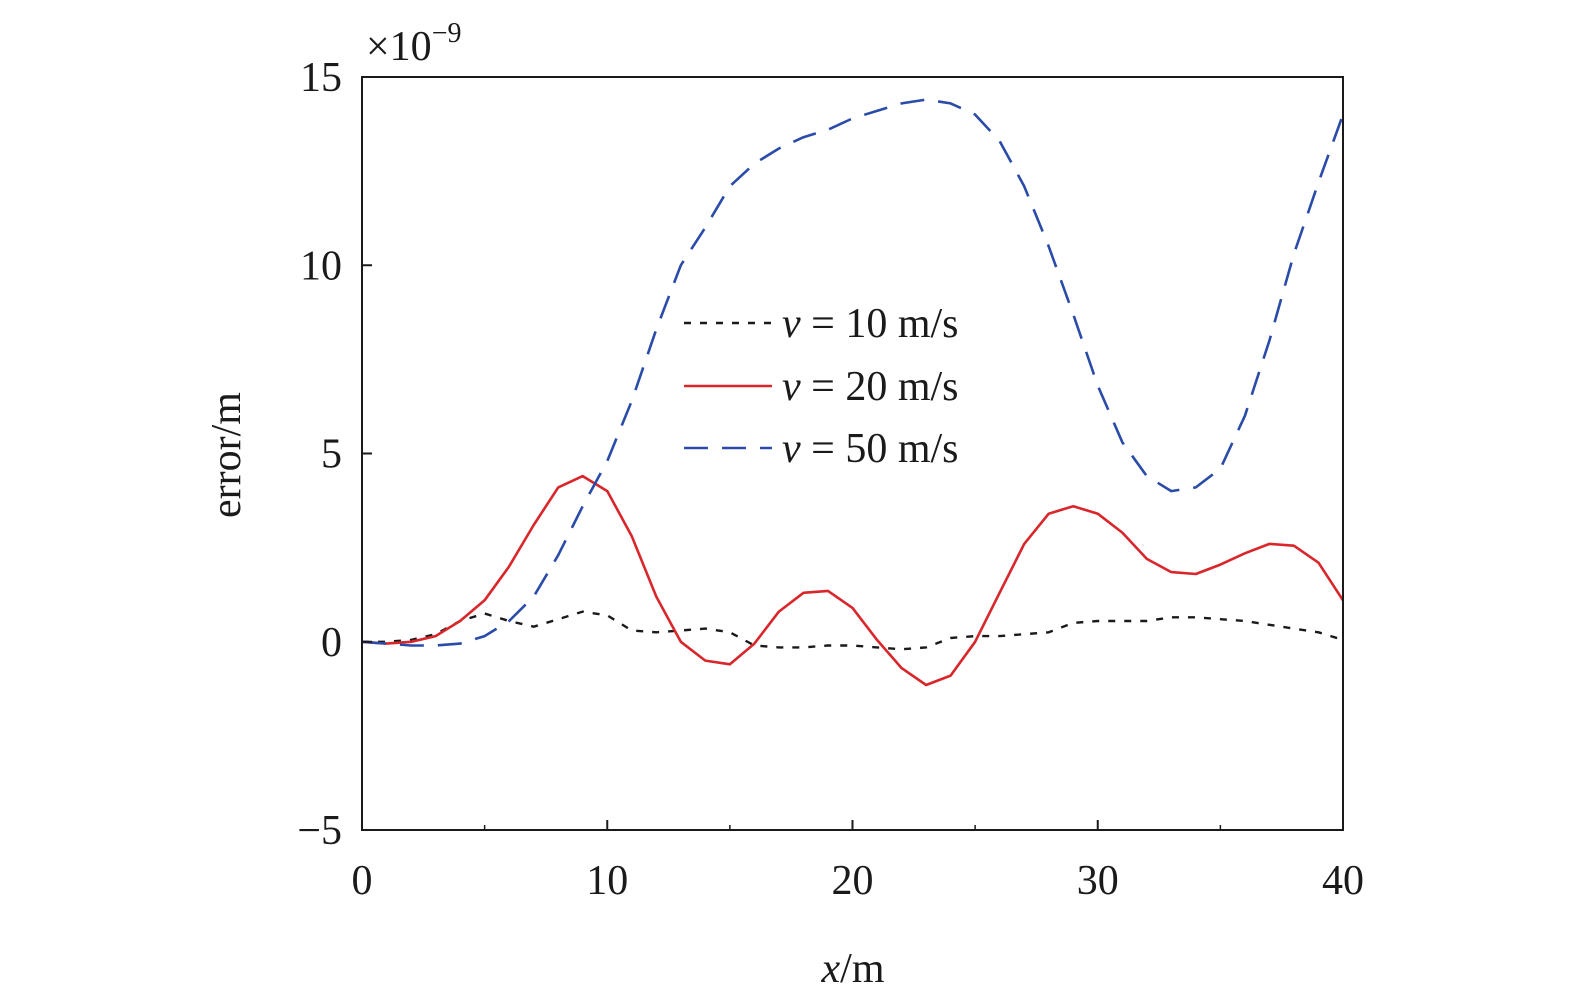 The image size is (1575, 1004). I want to click on legend-label-3: v = 50 m/s, so click(870, 449).